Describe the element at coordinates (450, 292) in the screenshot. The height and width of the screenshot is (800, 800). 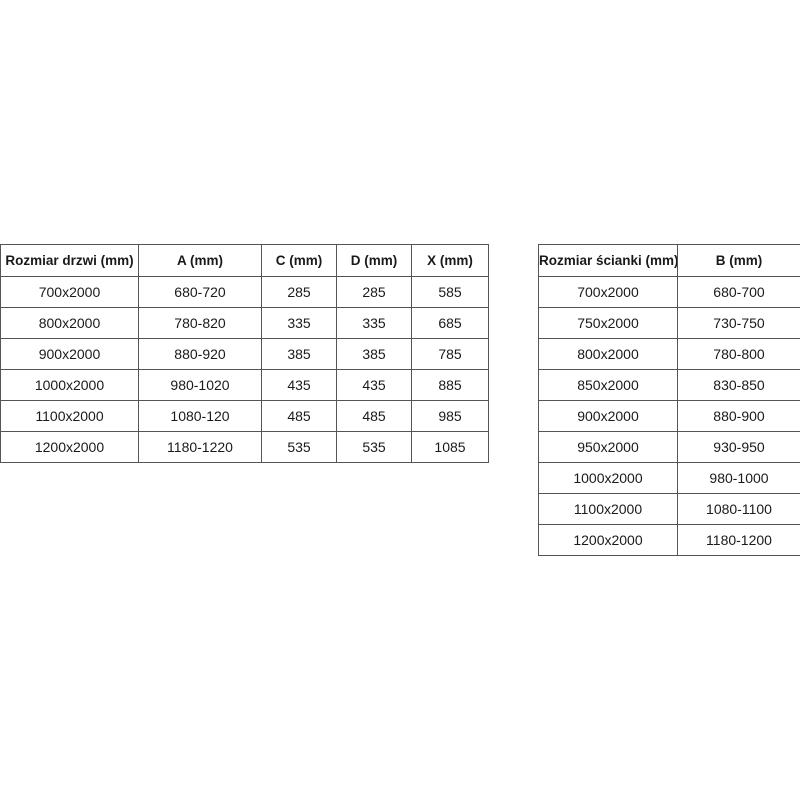
I see `table-cell: 585` at that location.